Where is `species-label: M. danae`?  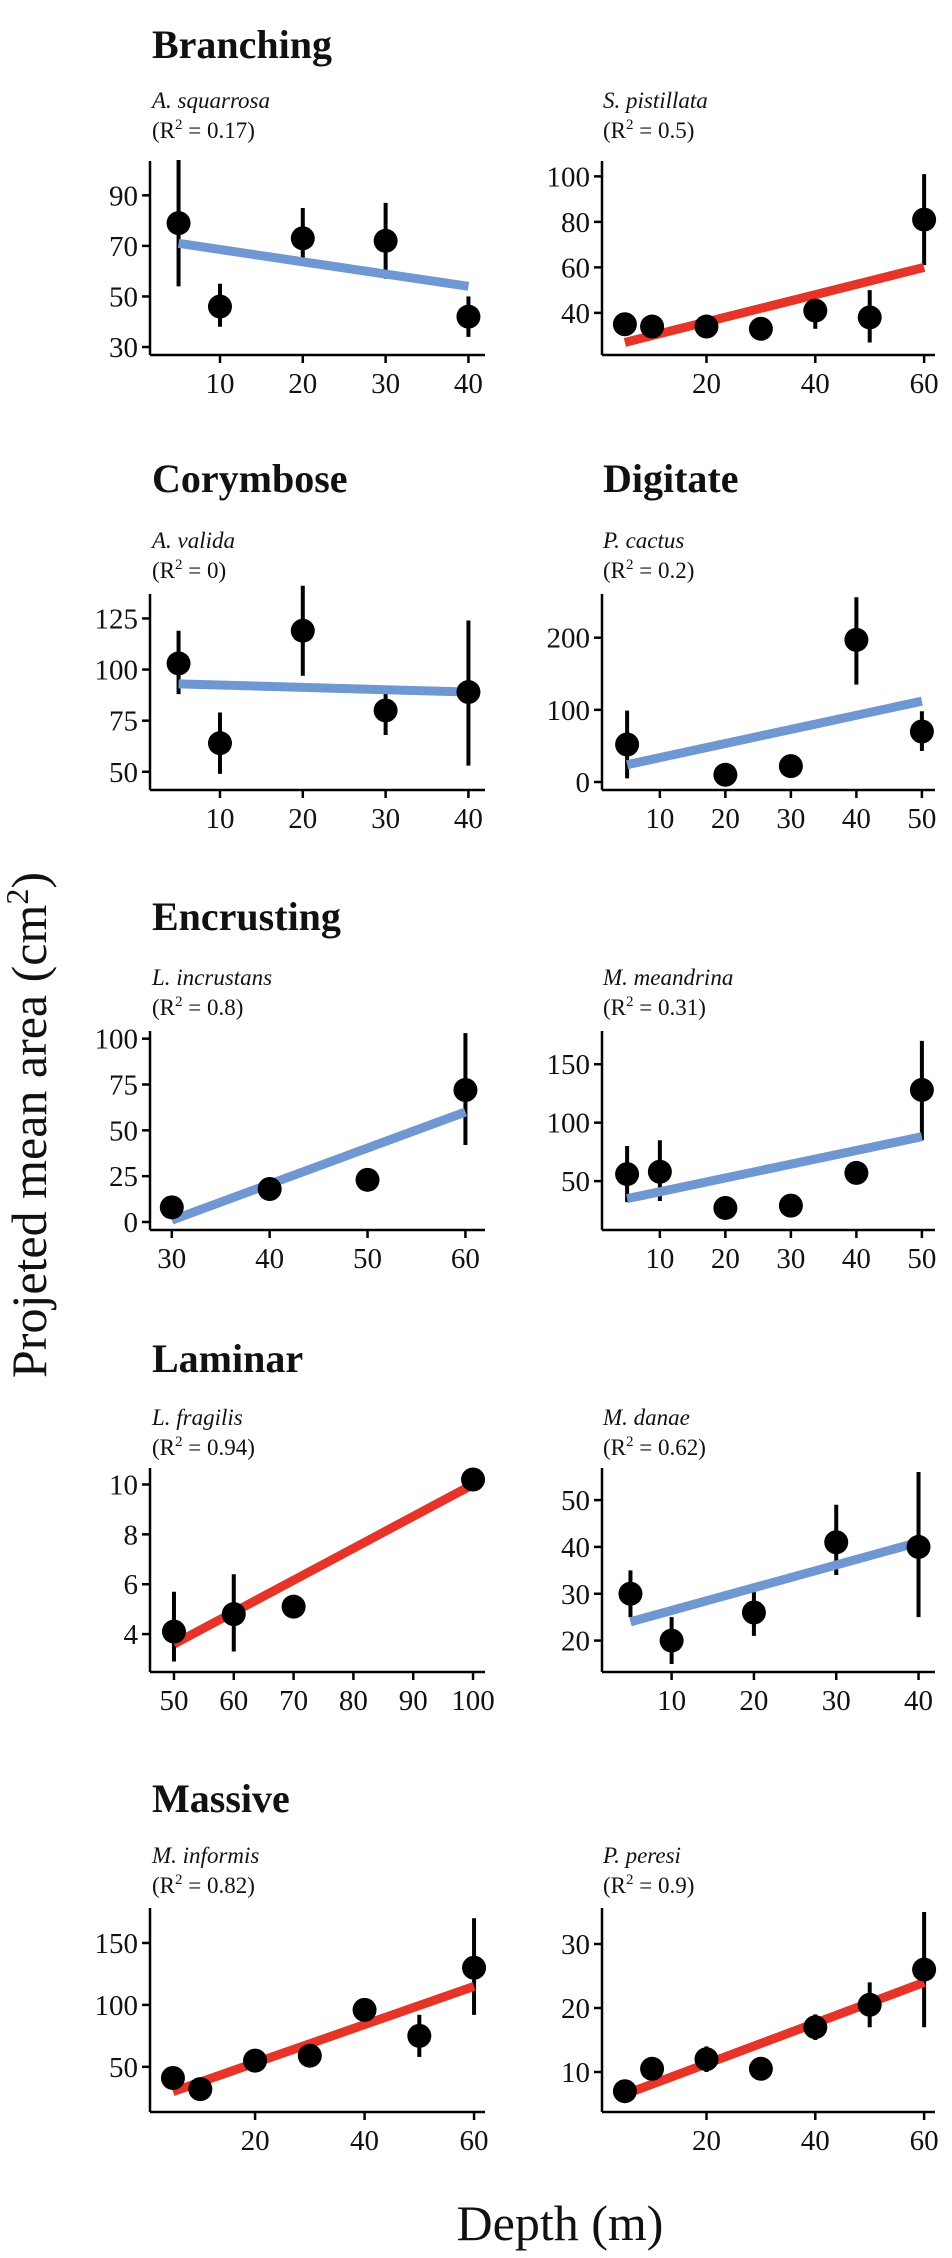
species-label: M. danae is located at coordinates (646, 1417).